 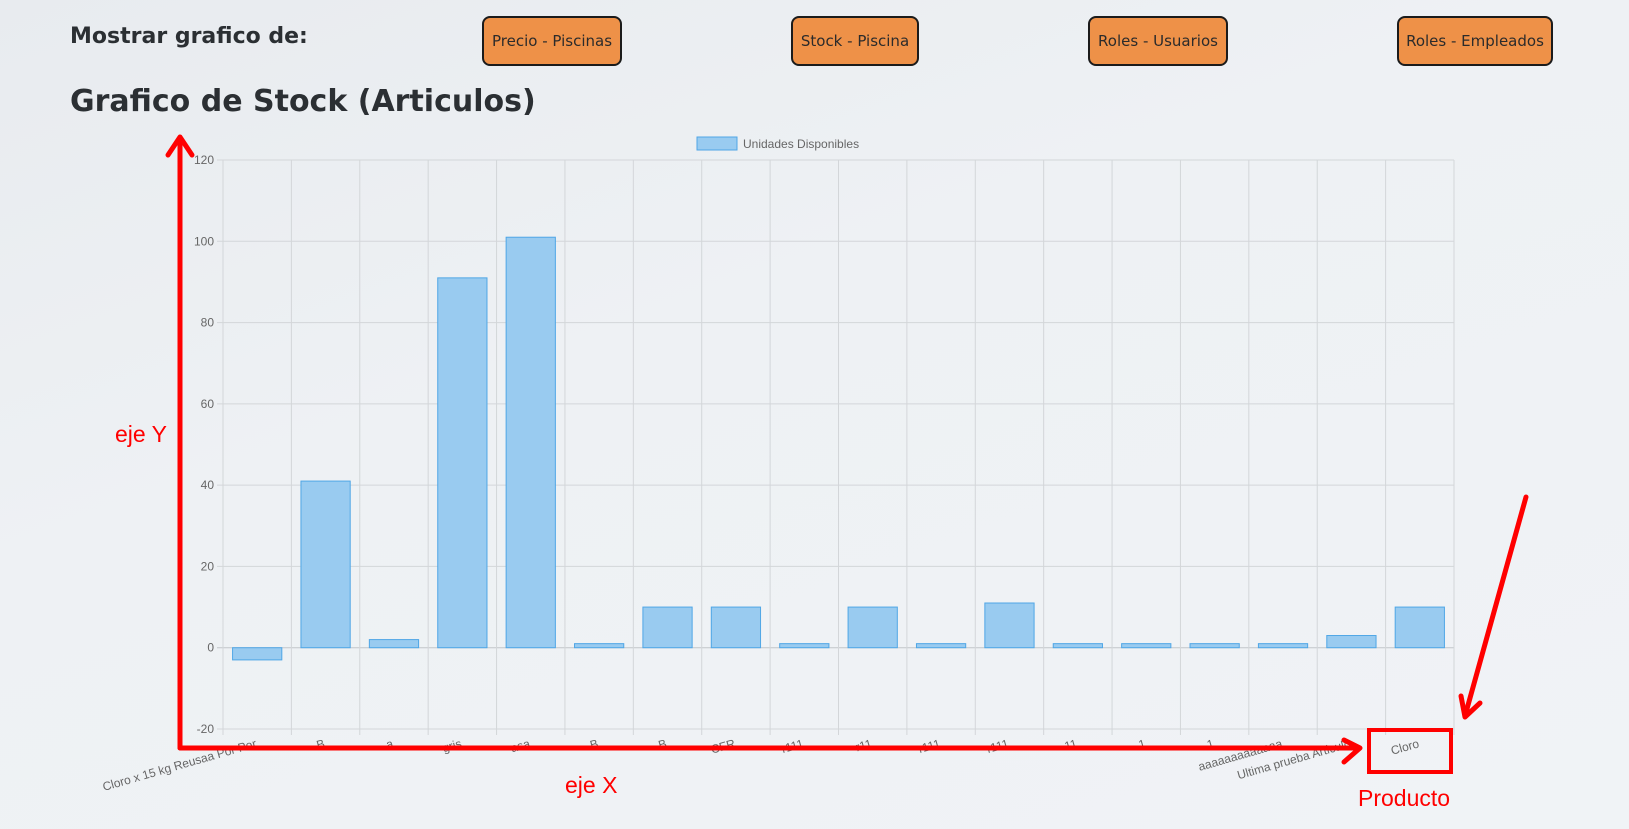 What do you see at coordinates (552, 41) in the screenshot?
I see `precio-piscinas-button: Precio - Piscinas` at bounding box center [552, 41].